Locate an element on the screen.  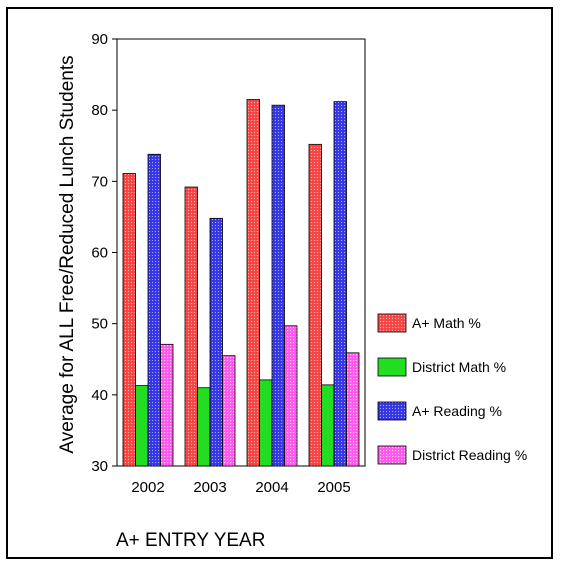
x-tick-label: 2002 is located at coordinates (147, 487).